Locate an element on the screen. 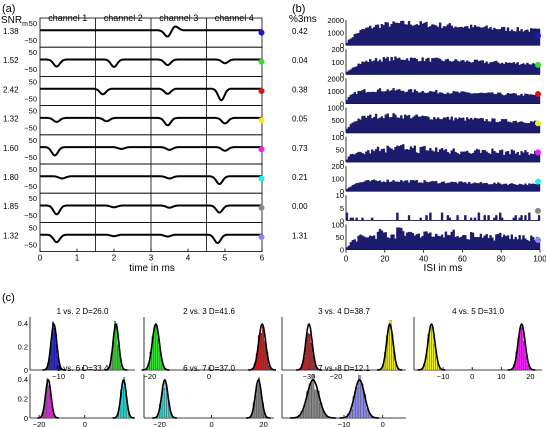  pair-x-tick-label: 20 is located at coordinates (263, 423).